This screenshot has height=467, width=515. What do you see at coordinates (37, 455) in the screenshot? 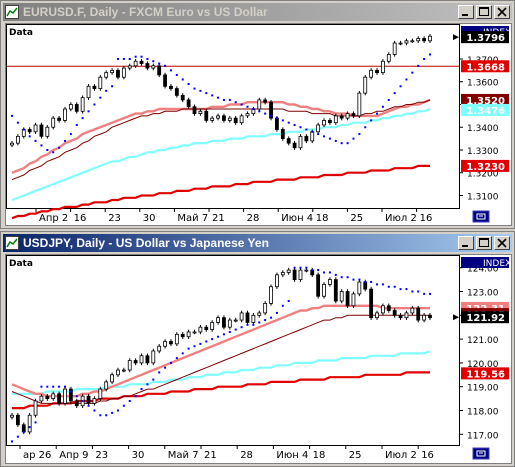
I see `x-tick-label: ар 26` at bounding box center [37, 455].